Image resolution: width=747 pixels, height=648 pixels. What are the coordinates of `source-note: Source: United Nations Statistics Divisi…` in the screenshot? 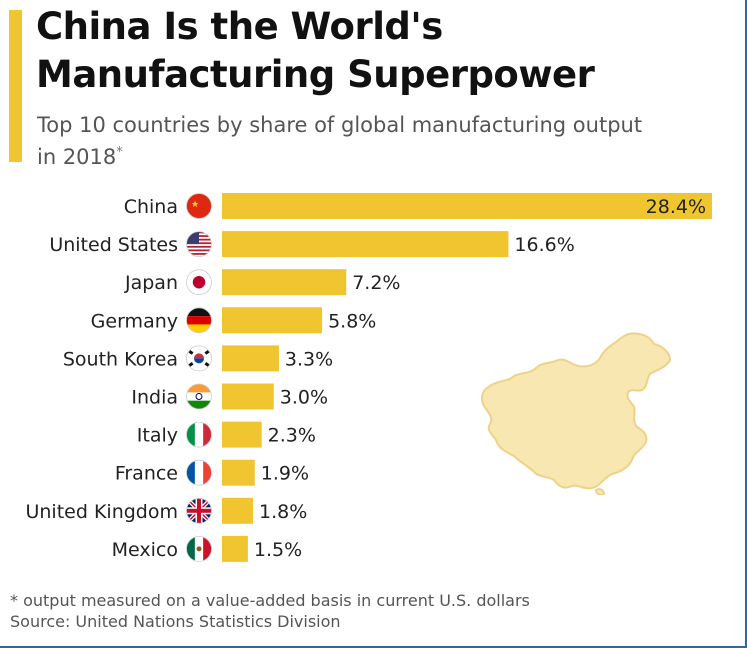 It's located at (175, 621).